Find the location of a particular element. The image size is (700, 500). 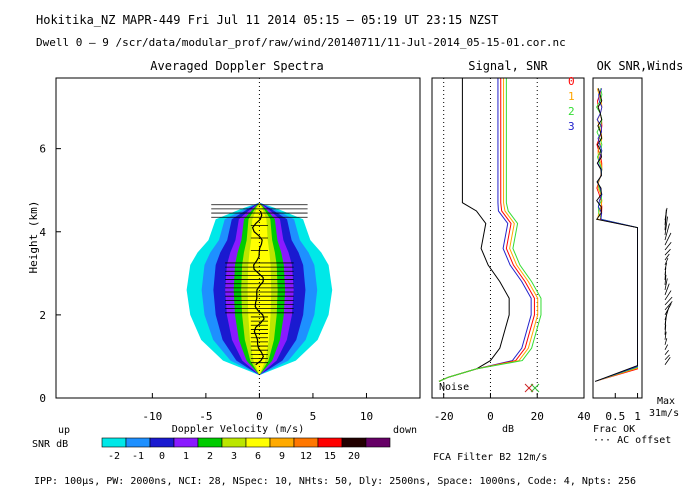

spectra-xlabel: Doppler Velocity (m/s) is located at coordinates (238, 429).